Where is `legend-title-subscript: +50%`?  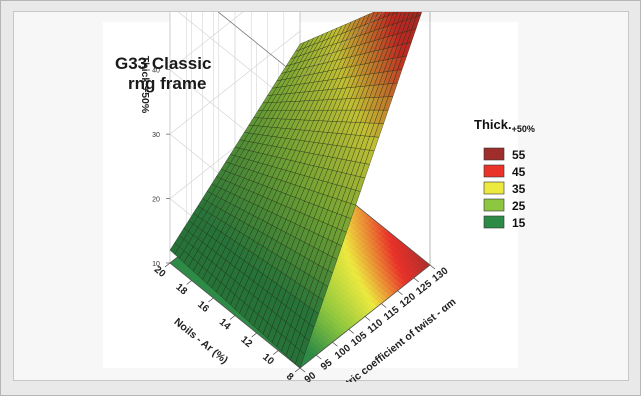
legend-title-subscript: +50% is located at coordinates (523, 129).